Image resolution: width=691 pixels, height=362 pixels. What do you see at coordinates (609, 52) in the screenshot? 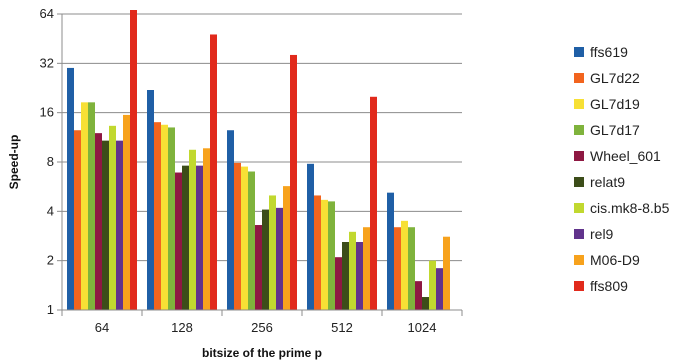
I see `legend-label: ffs619` at bounding box center [609, 52].